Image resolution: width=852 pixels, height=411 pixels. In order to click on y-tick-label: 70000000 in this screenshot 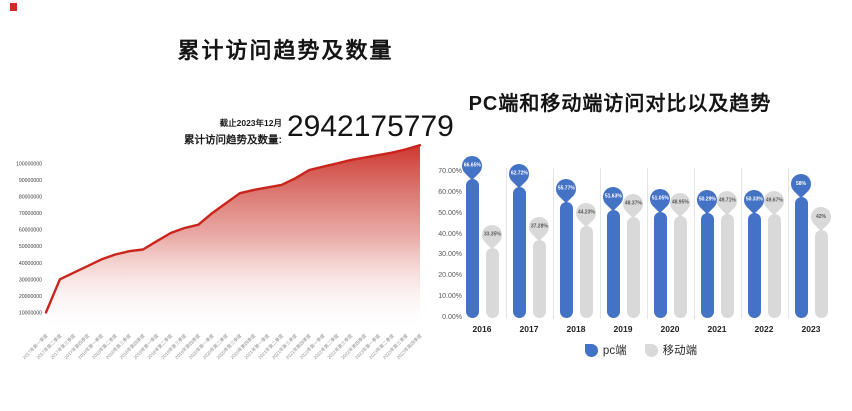, I will do `click(30, 214)`.